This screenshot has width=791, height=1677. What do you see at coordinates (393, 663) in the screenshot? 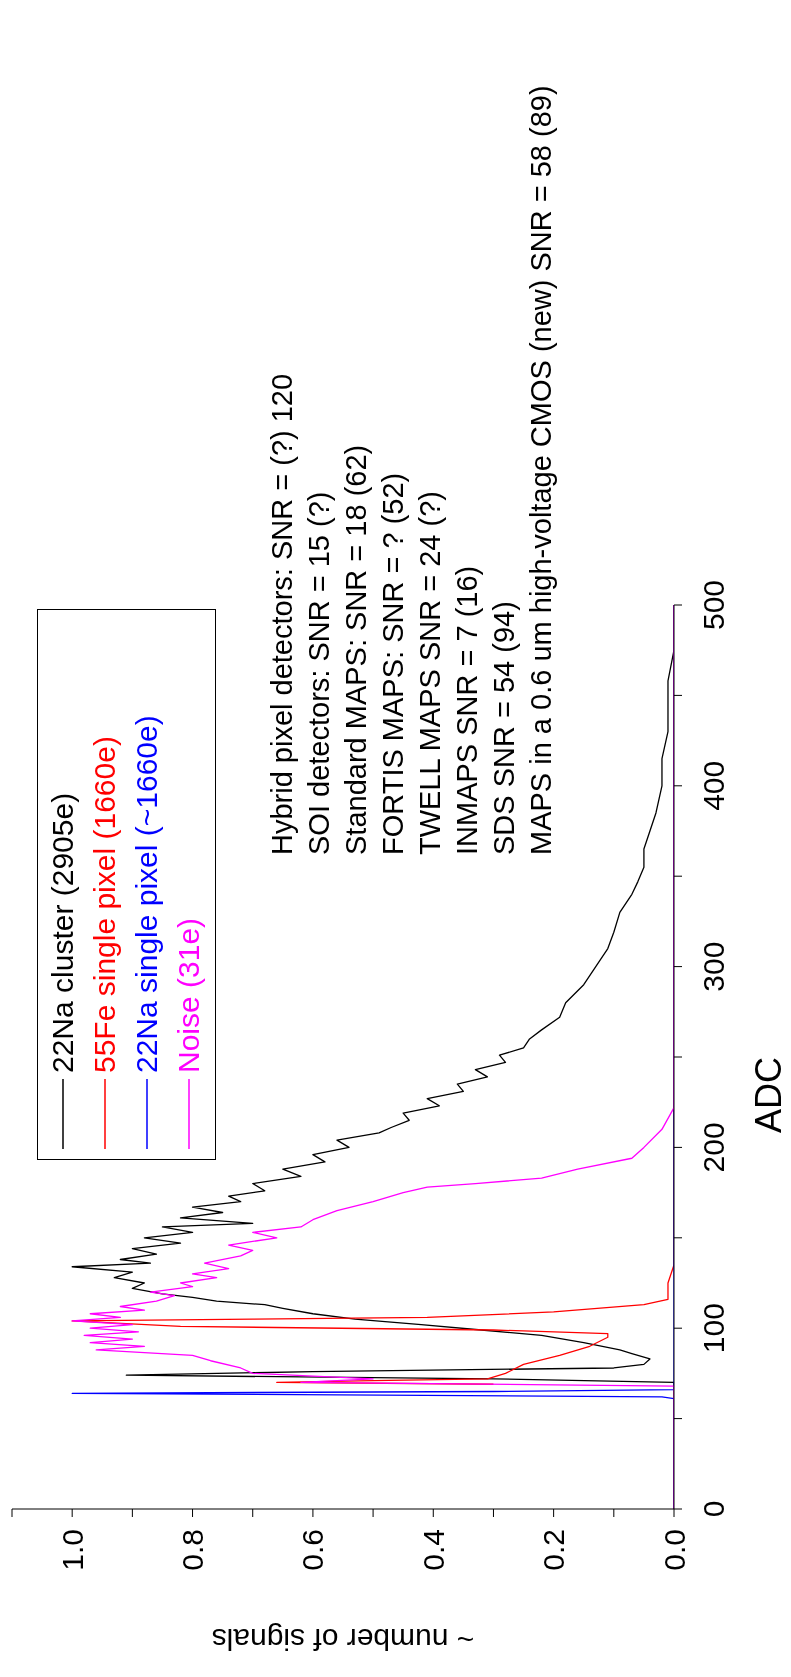
I see `annotation: FORTIS MAPS: SNR = ? (52)` at bounding box center [393, 663].